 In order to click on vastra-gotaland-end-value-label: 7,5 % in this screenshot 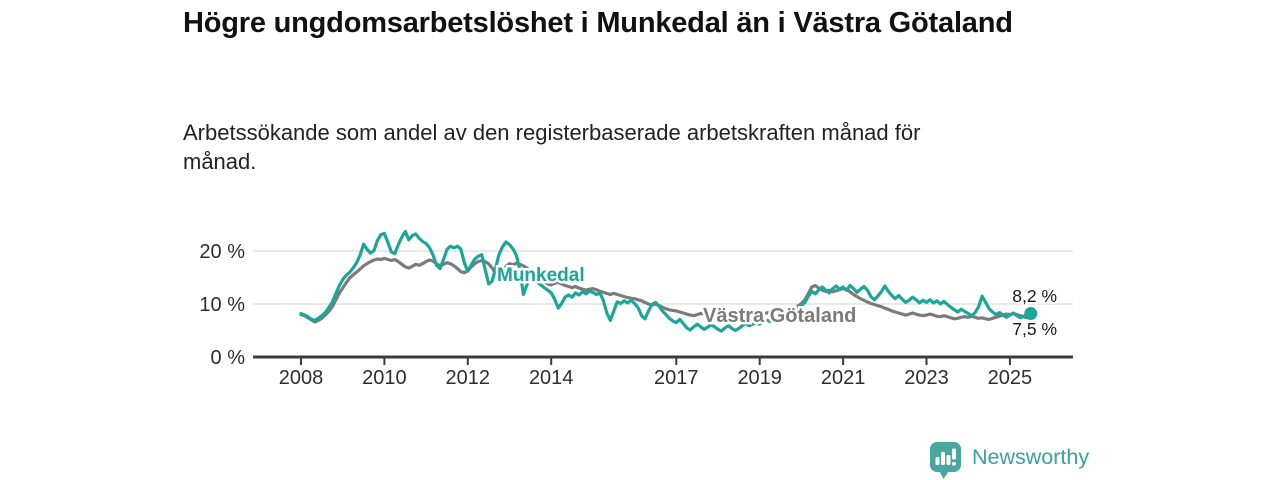, I will do `click(1034, 329)`.